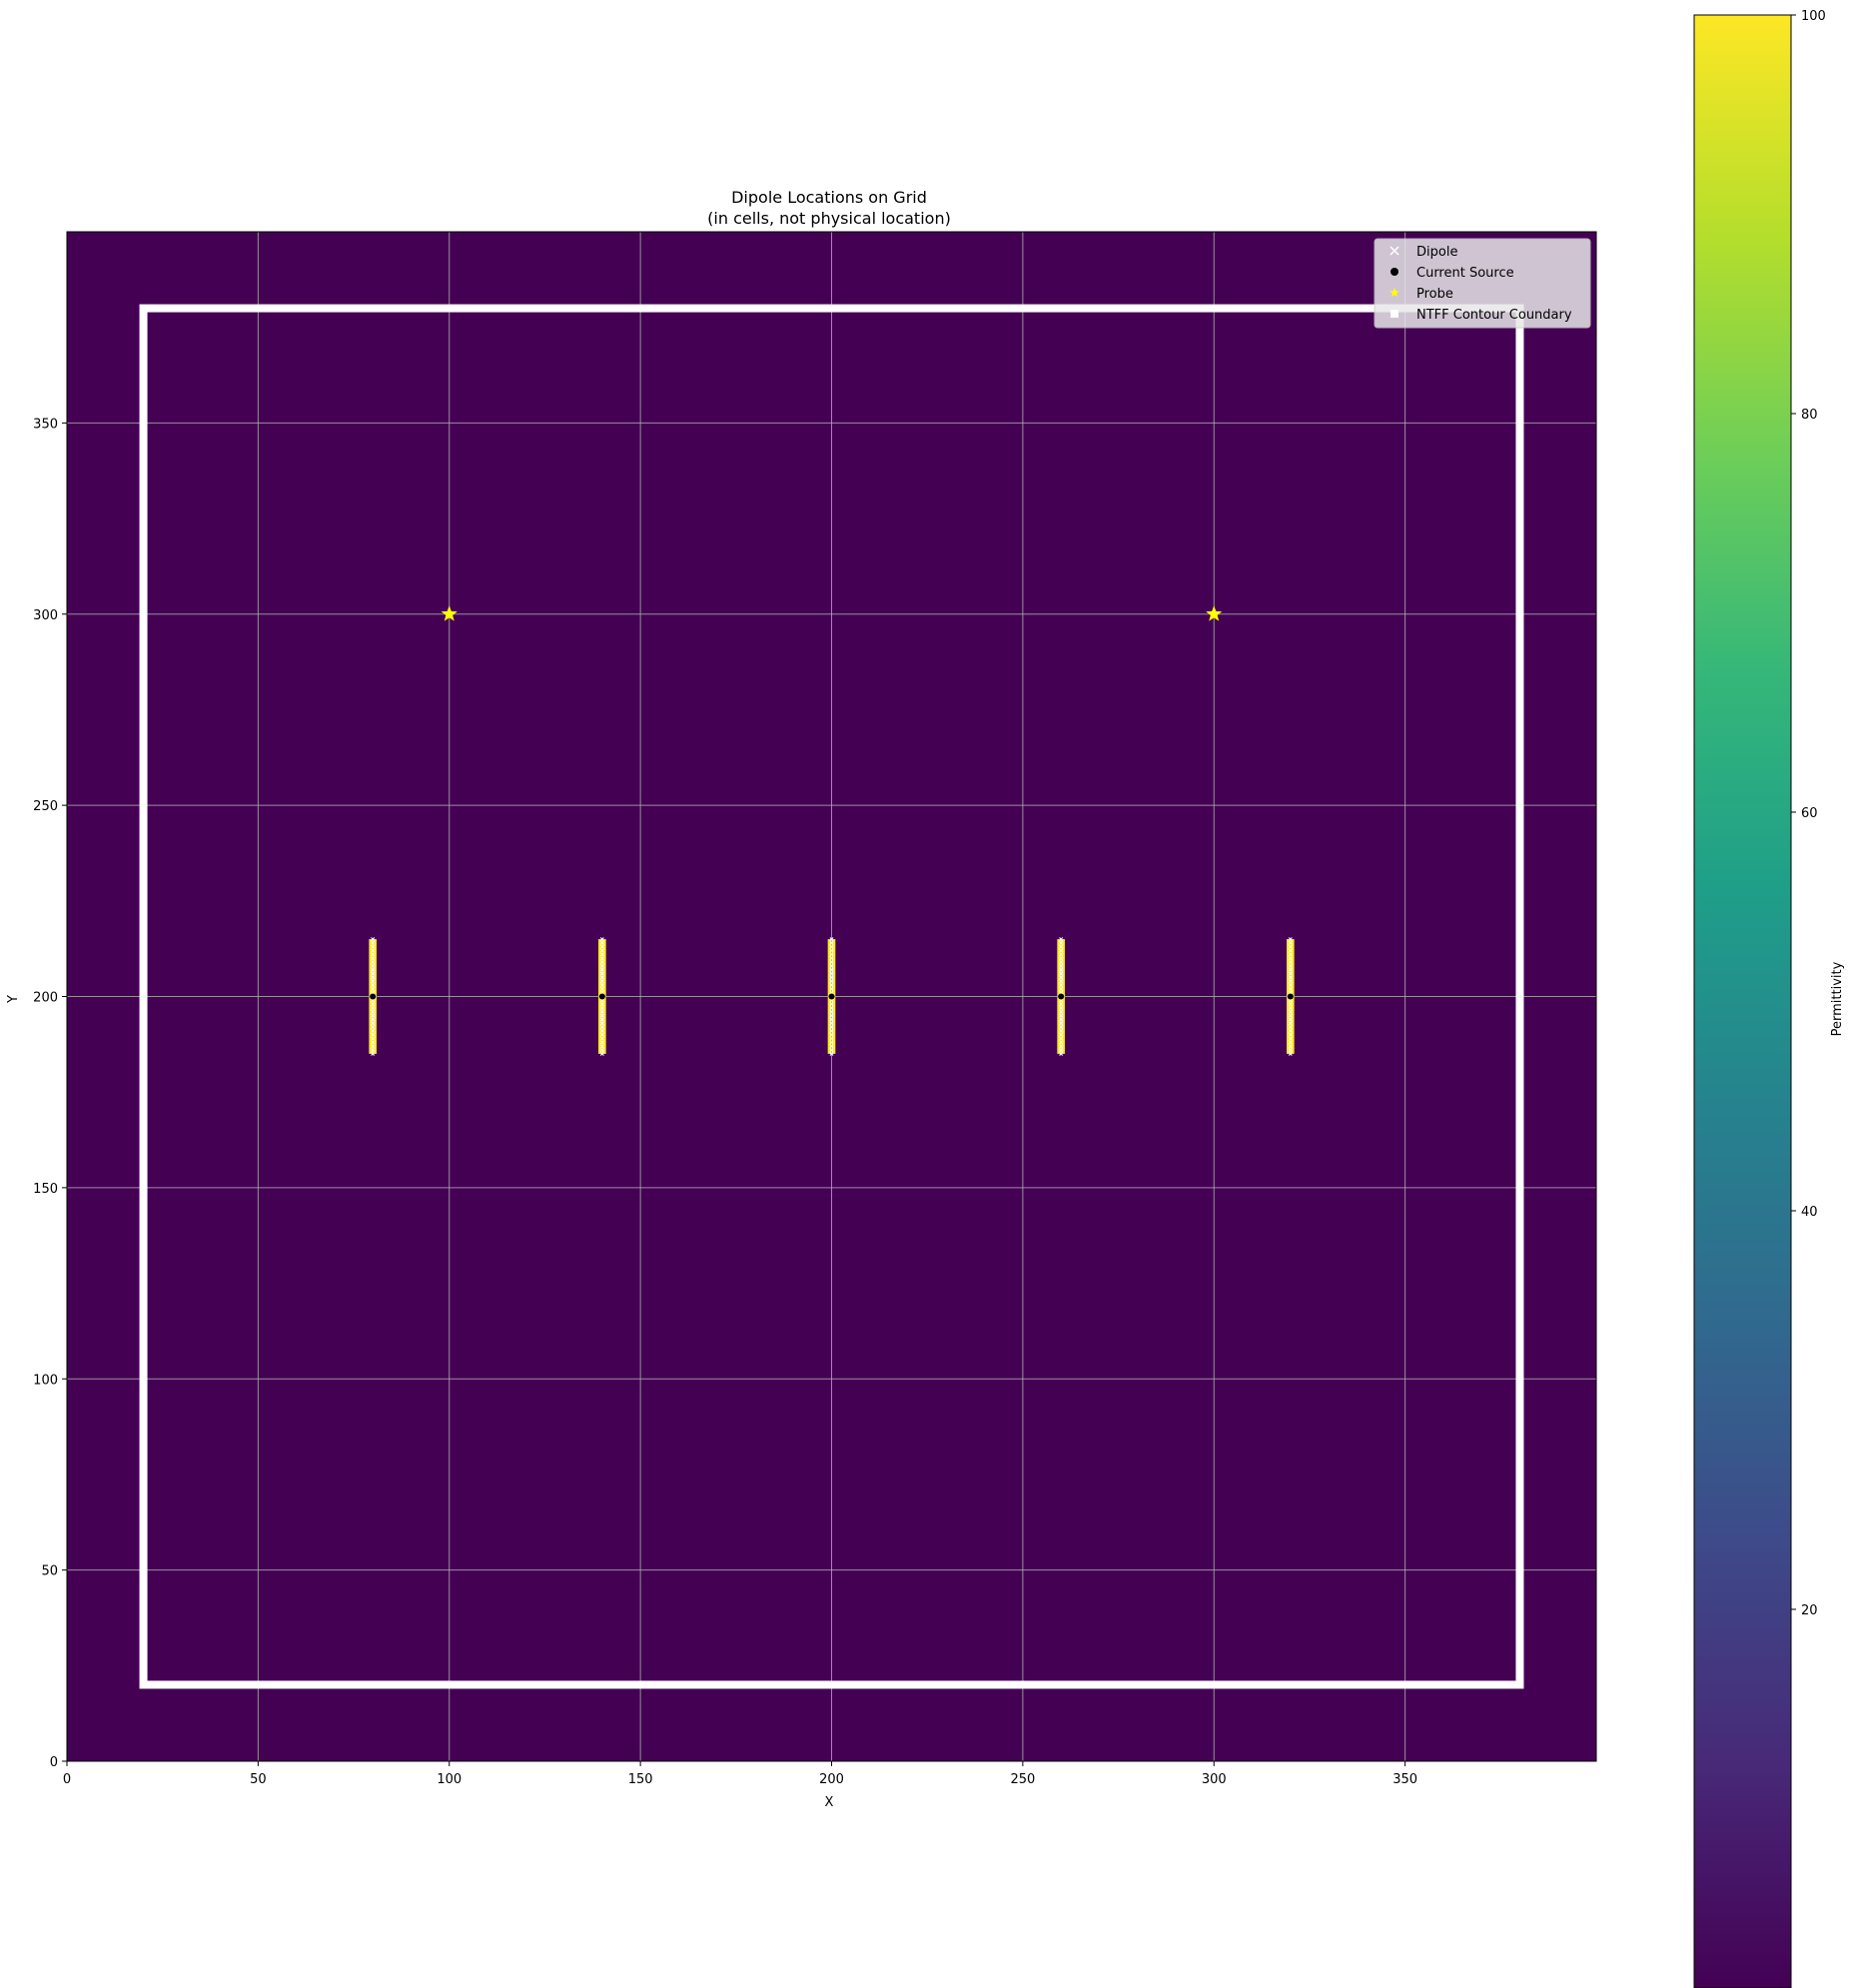 This screenshot has height=1988, width=1854. What do you see at coordinates (829, 197) in the screenshot?
I see `chart-title: Dipole Locations on Grid` at bounding box center [829, 197].